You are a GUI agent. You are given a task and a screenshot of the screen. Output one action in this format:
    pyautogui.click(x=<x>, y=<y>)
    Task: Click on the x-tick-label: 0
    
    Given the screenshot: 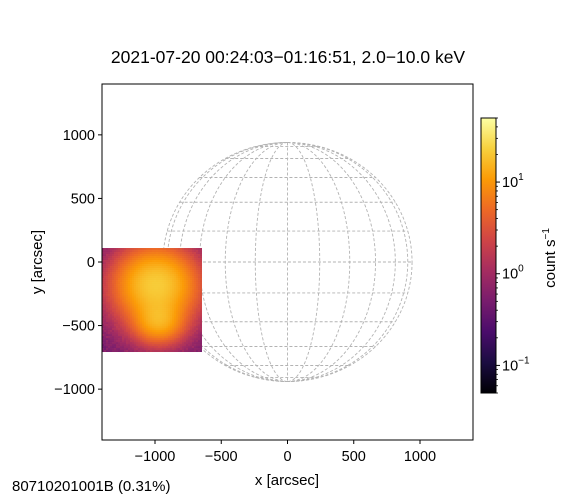 What is the action you would take?
    pyautogui.click(x=287, y=457)
    